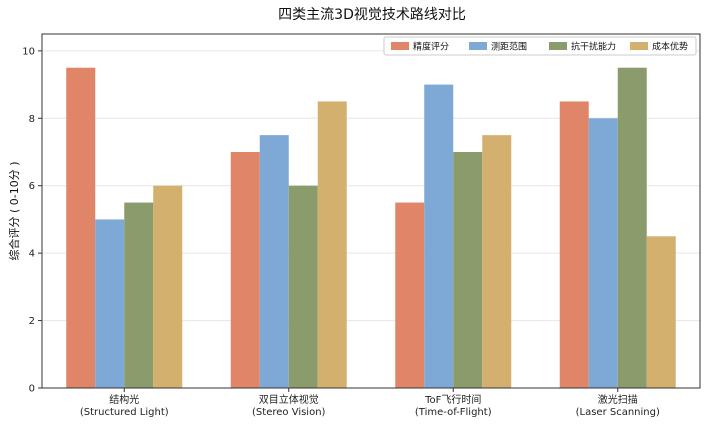 Image resolution: width=709 pixels, height=431 pixels. I want to click on x-tick-sublabel: (Stereo Vision), so click(289, 412).